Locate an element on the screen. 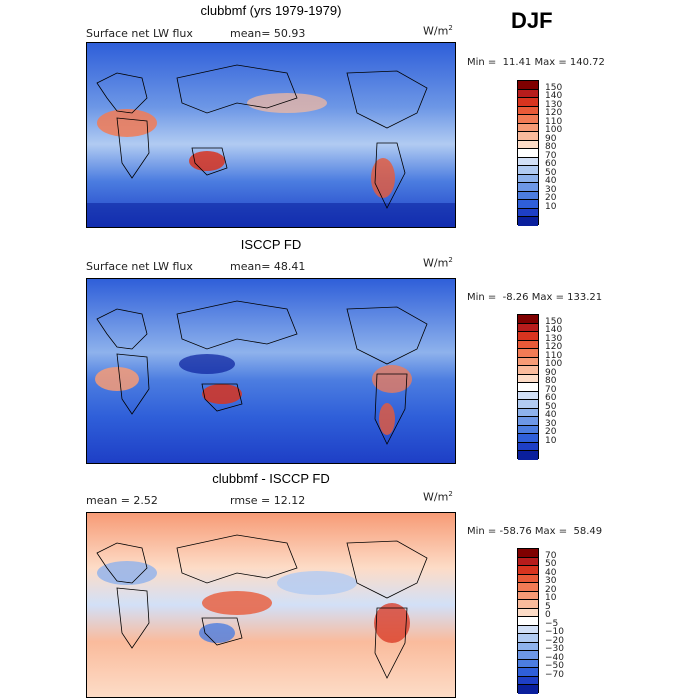 The width and height of the screenshot is (700, 700). panel-2-map is located at coordinates (271, 371).